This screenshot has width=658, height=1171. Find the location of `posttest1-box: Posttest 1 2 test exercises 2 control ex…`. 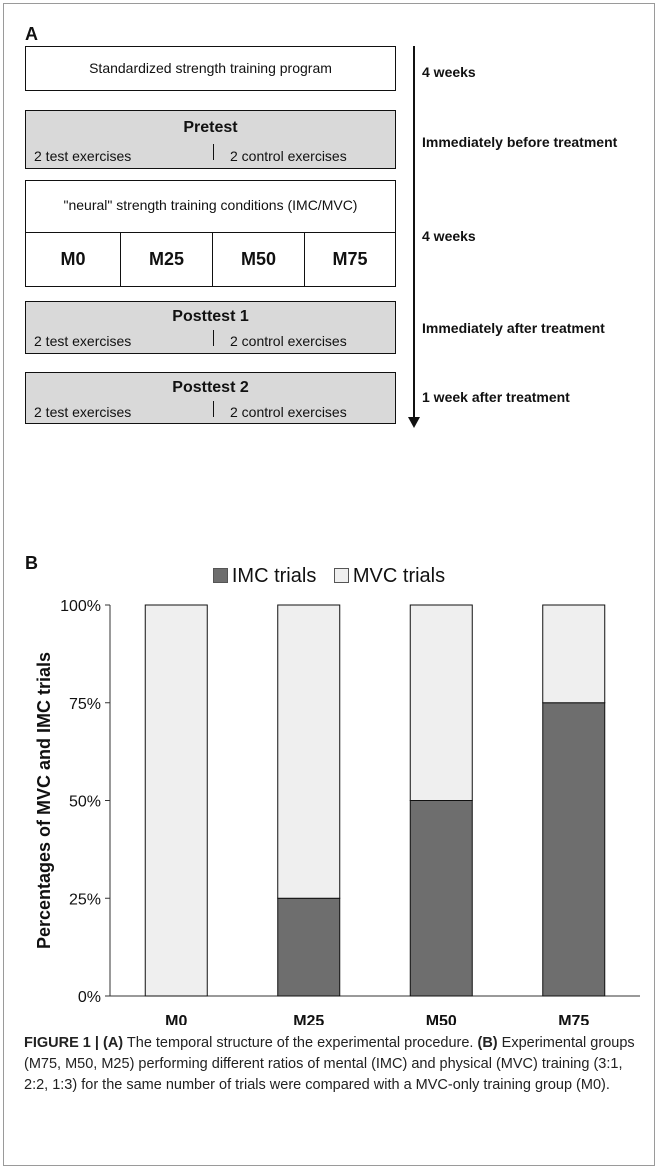

posttest1-box: Posttest 1 2 test exercises 2 control ex… is located at coordinates (210, 327).